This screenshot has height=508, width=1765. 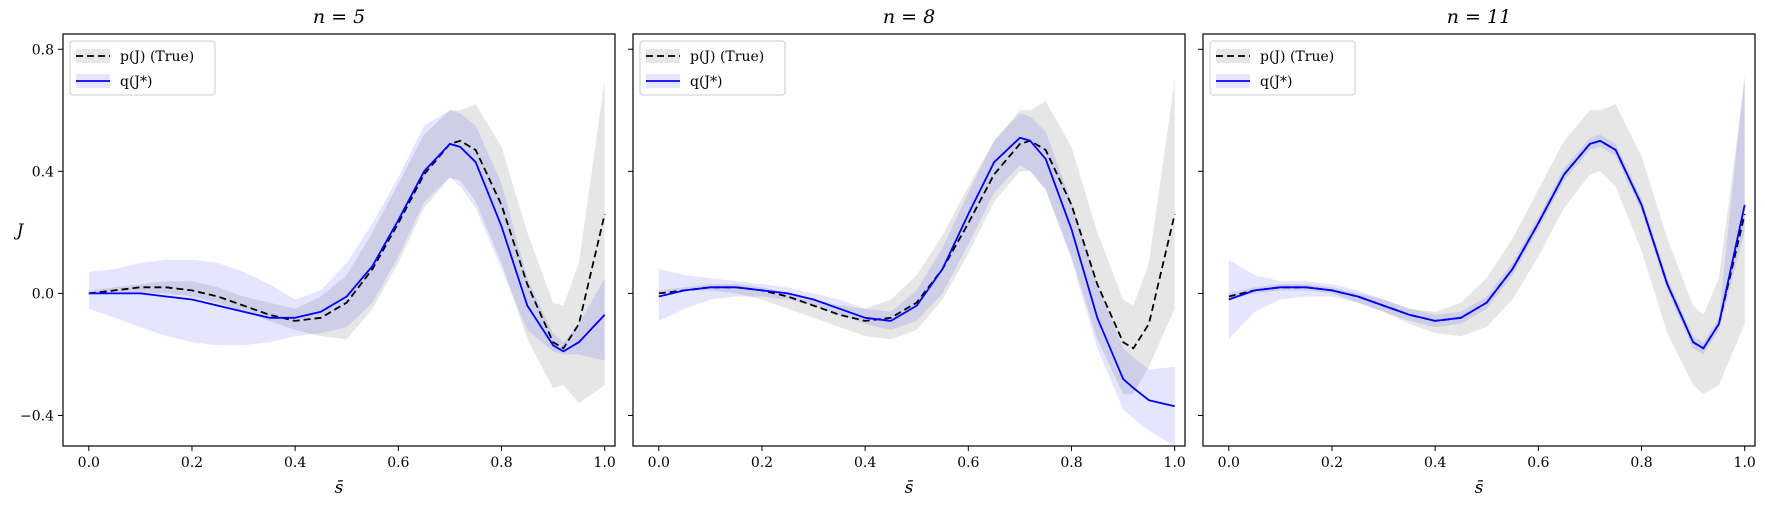 What do you see at coordinates (19, 231) in the screenshot?
I see `y-axis-label: J` at bounding box center [19, 231].